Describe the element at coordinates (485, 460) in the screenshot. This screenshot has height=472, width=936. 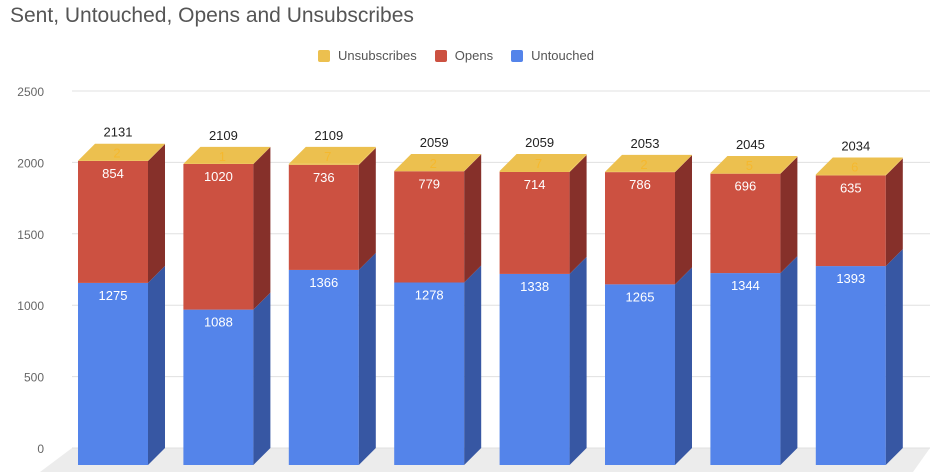
I see `floor` at that location.